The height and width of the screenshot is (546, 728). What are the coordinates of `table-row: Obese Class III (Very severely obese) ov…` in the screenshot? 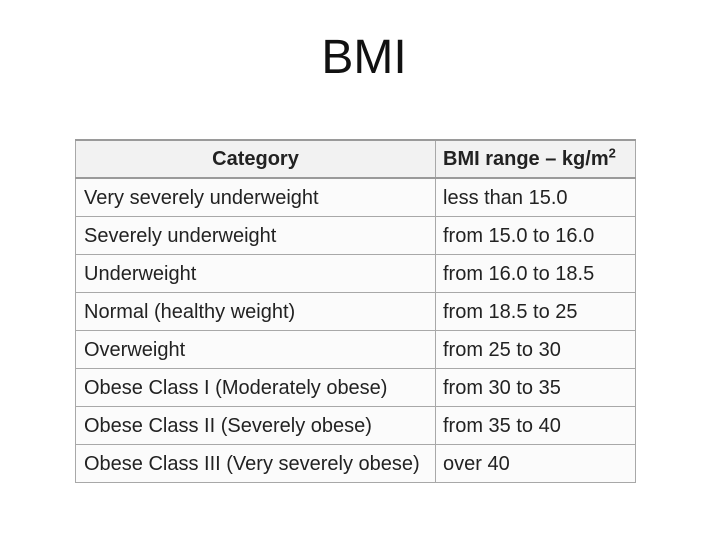 It's located at (355, 463).